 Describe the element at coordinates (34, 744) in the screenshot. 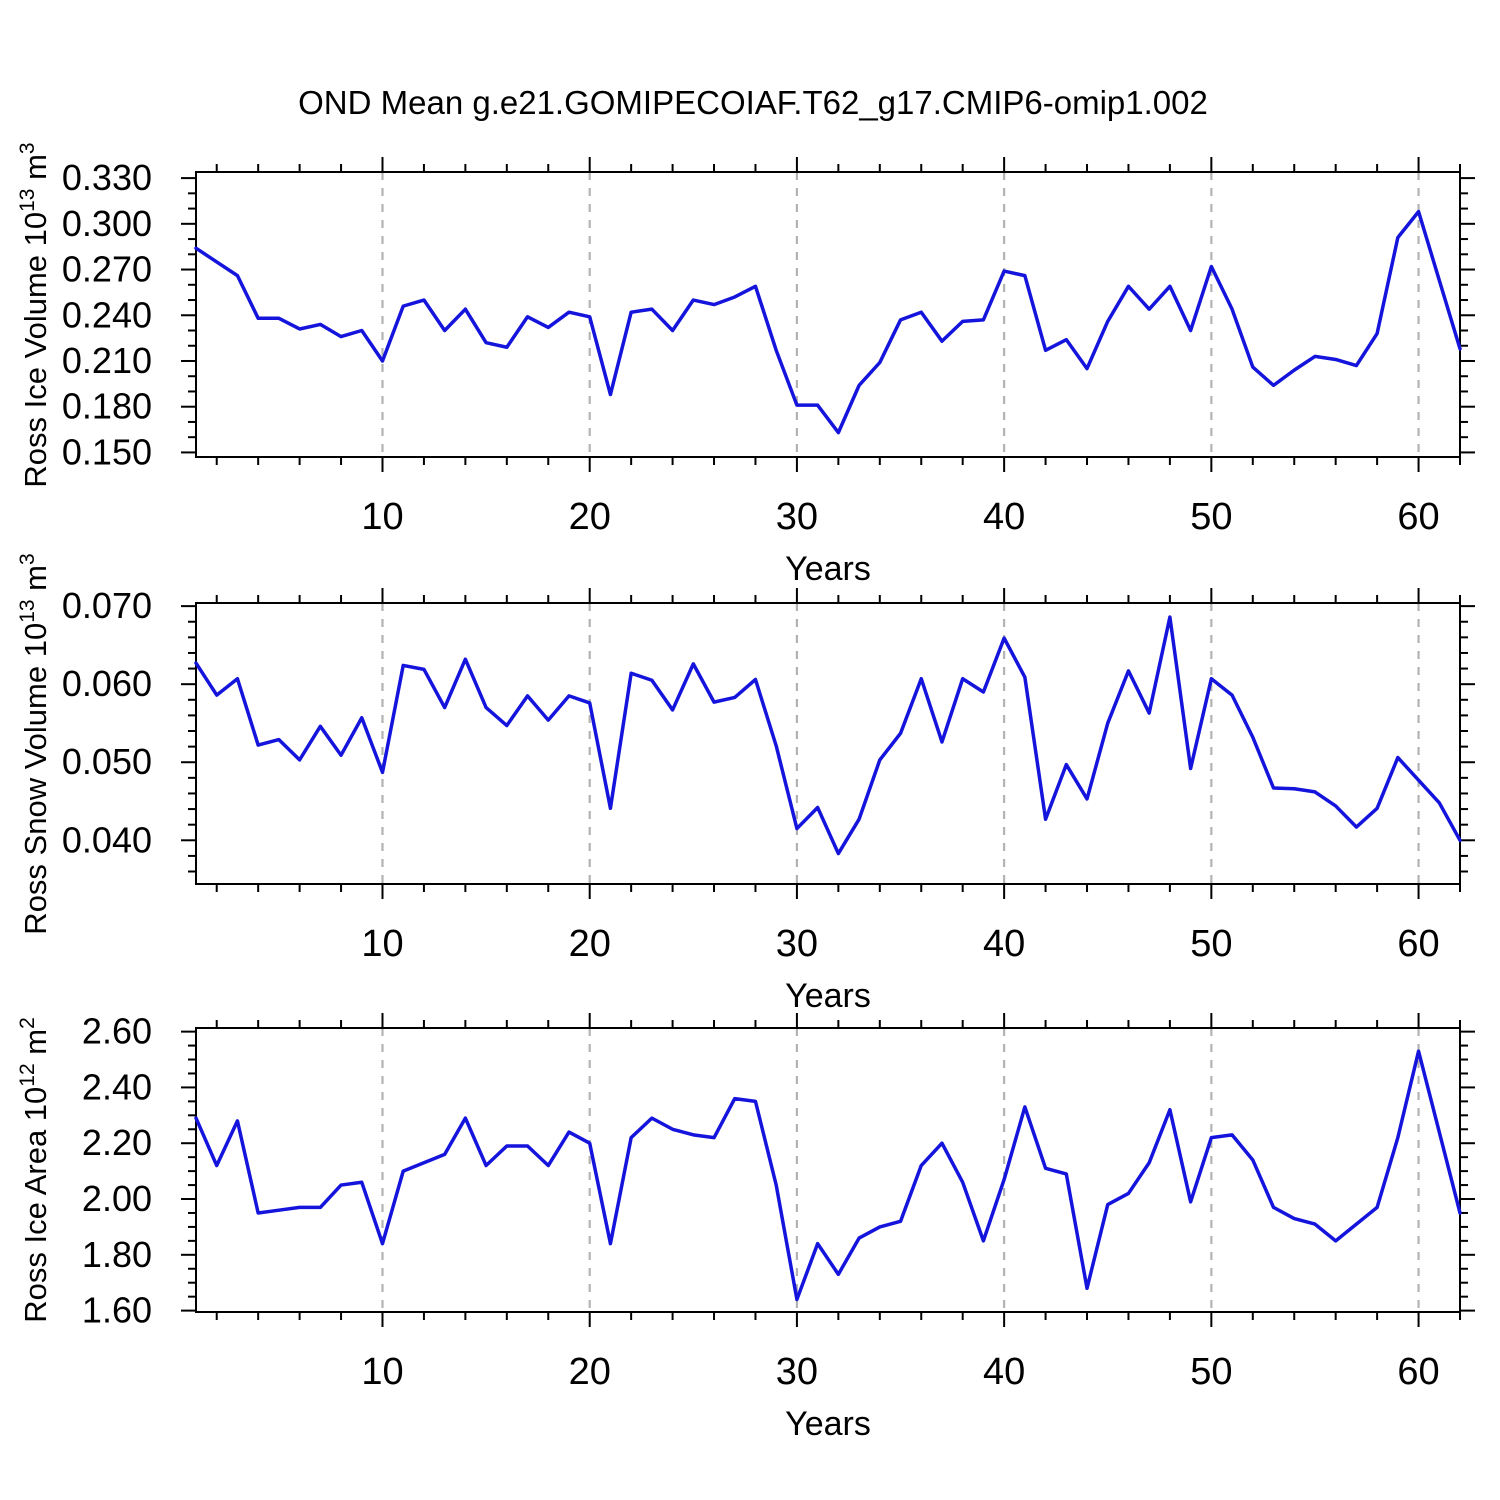

I see `y-axis-title-panel-2: Ross Snow Volume 1013 m3` at that location.